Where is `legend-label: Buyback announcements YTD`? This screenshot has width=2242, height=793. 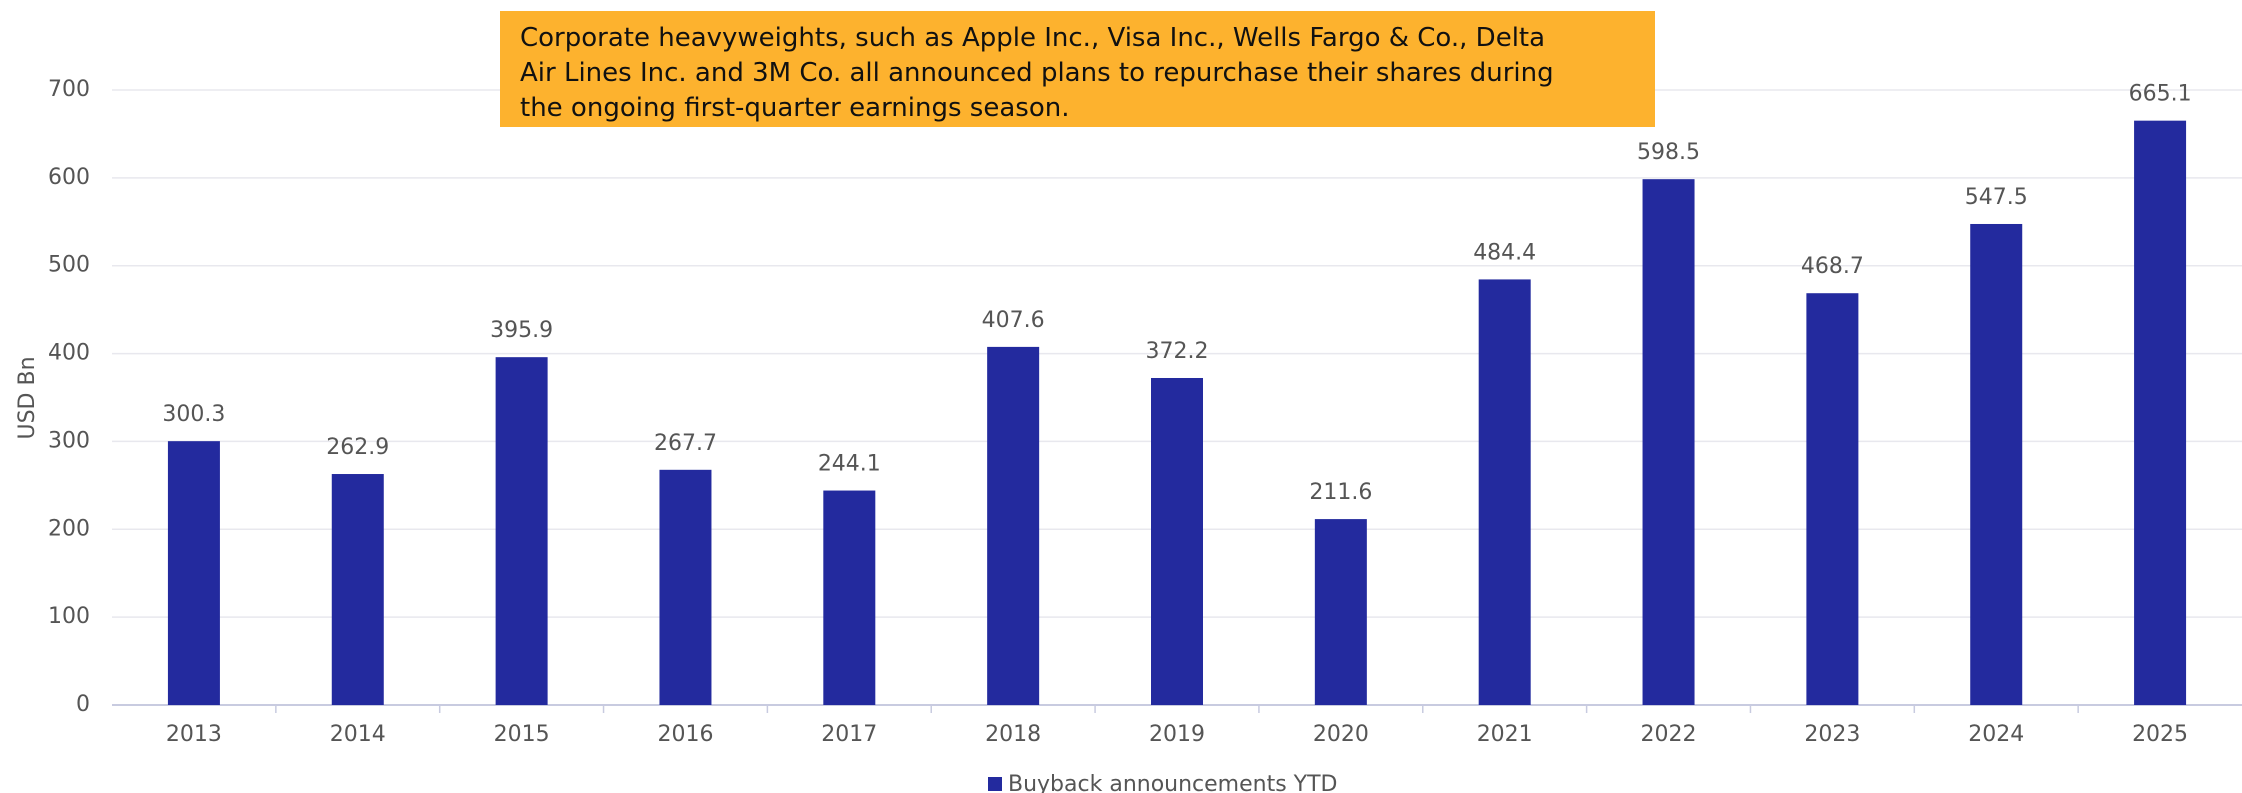
legend-label: Buyback announcements YTD is located at coordinates (1172, 782).